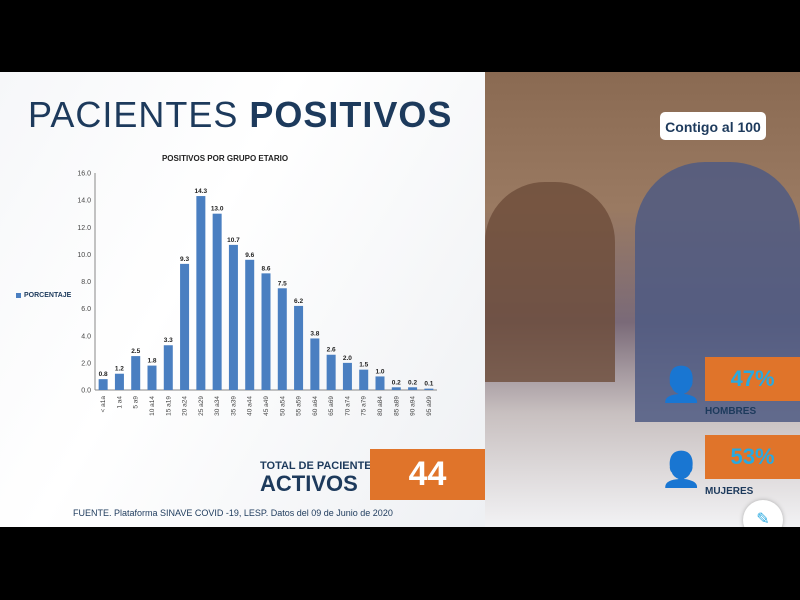 The image size is (800, 600). I want to click on y-tick-label: 4.0, so click(86, 336).